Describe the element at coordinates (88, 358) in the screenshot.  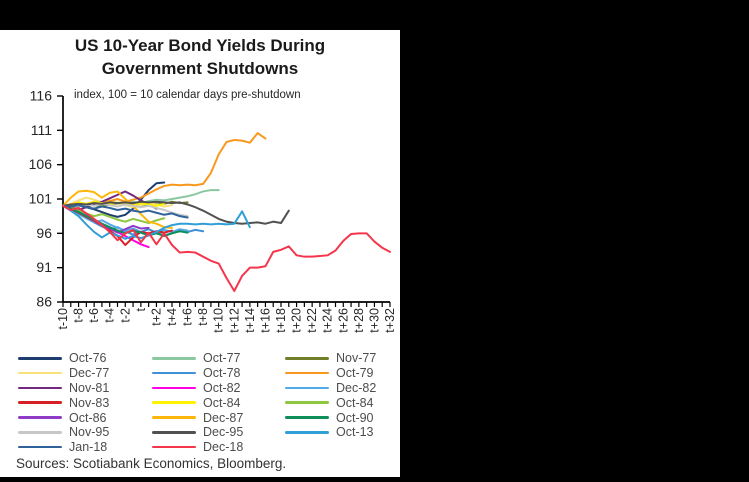
I see `legend-label: Oct-76` at that location.